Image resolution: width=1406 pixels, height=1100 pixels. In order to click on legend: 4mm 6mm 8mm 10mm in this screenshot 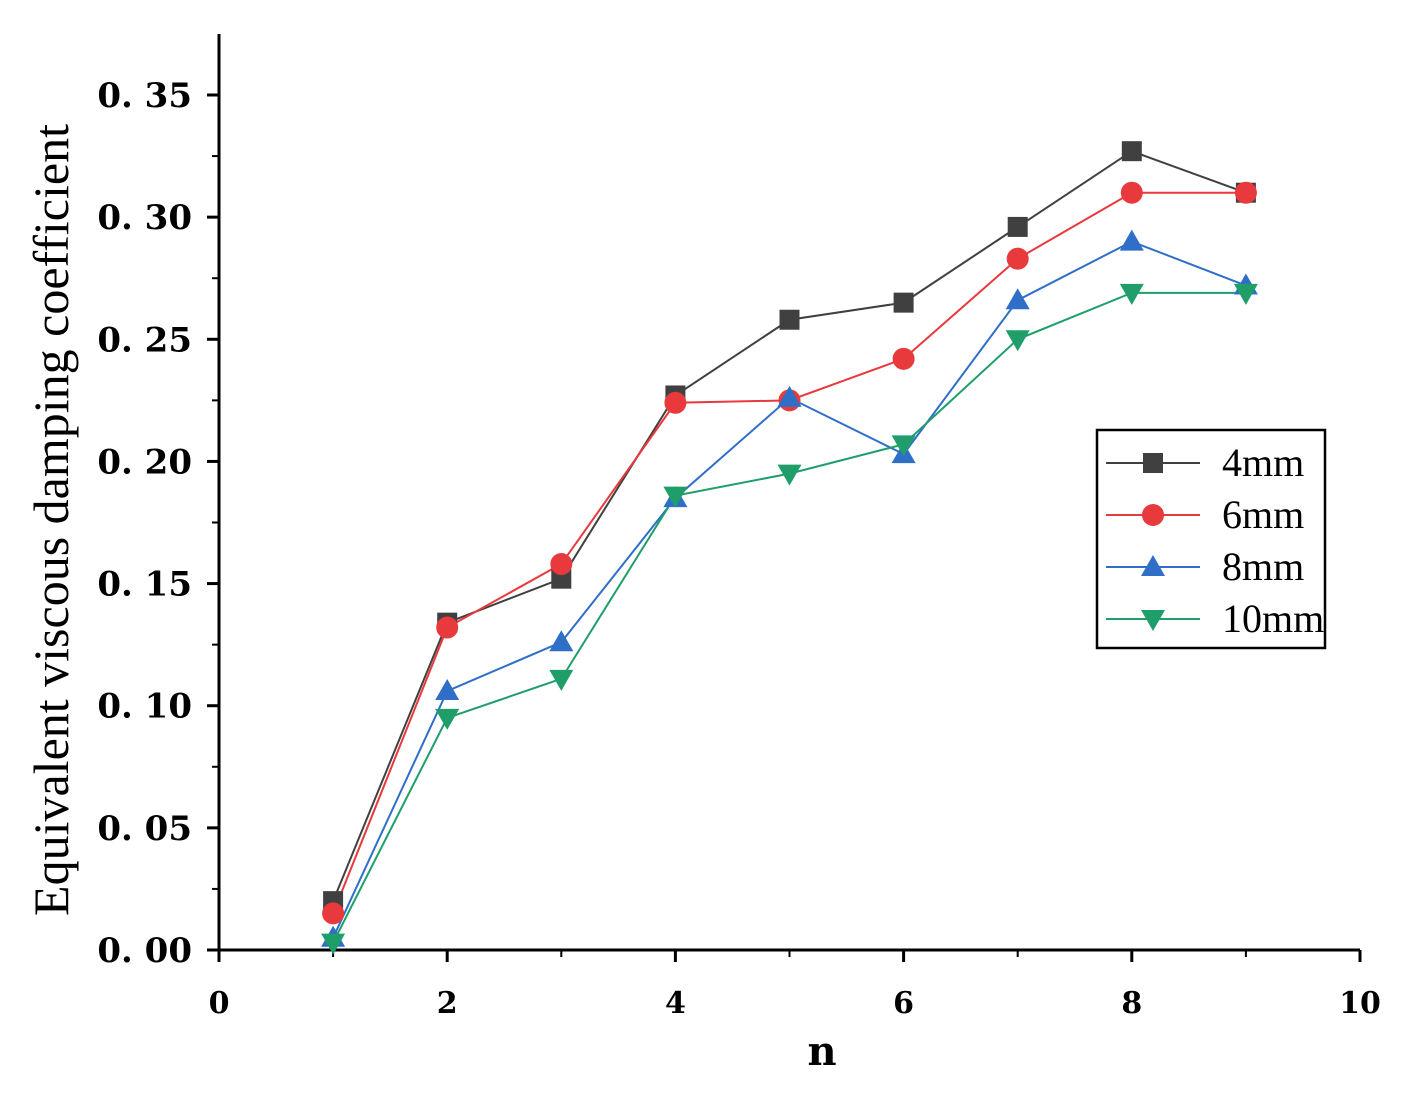, I will do `click(1211, 539)`.